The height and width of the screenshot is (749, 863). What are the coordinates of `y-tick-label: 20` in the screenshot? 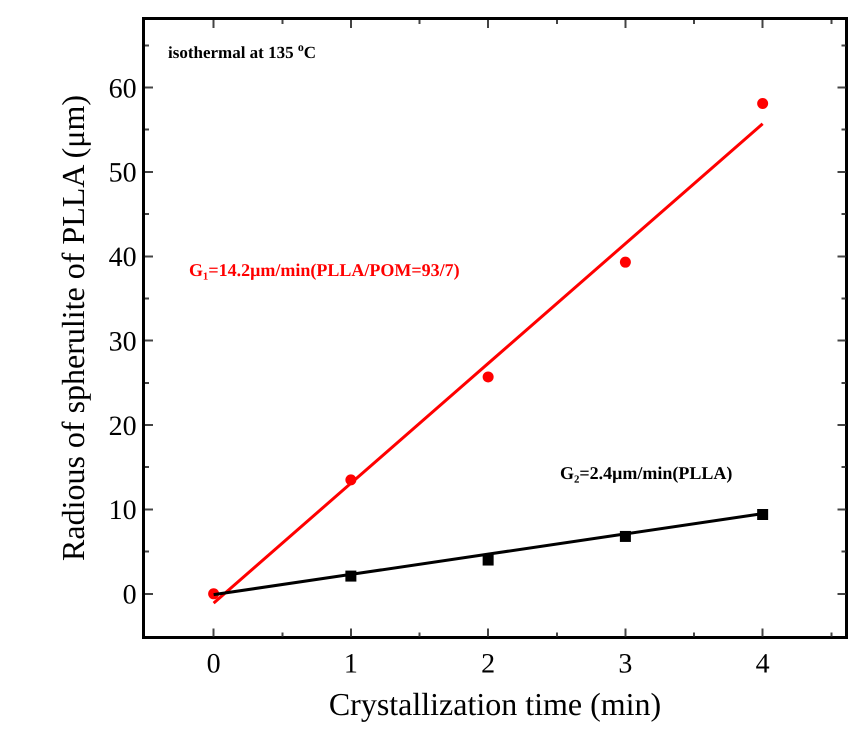 It's located at (122, 426).